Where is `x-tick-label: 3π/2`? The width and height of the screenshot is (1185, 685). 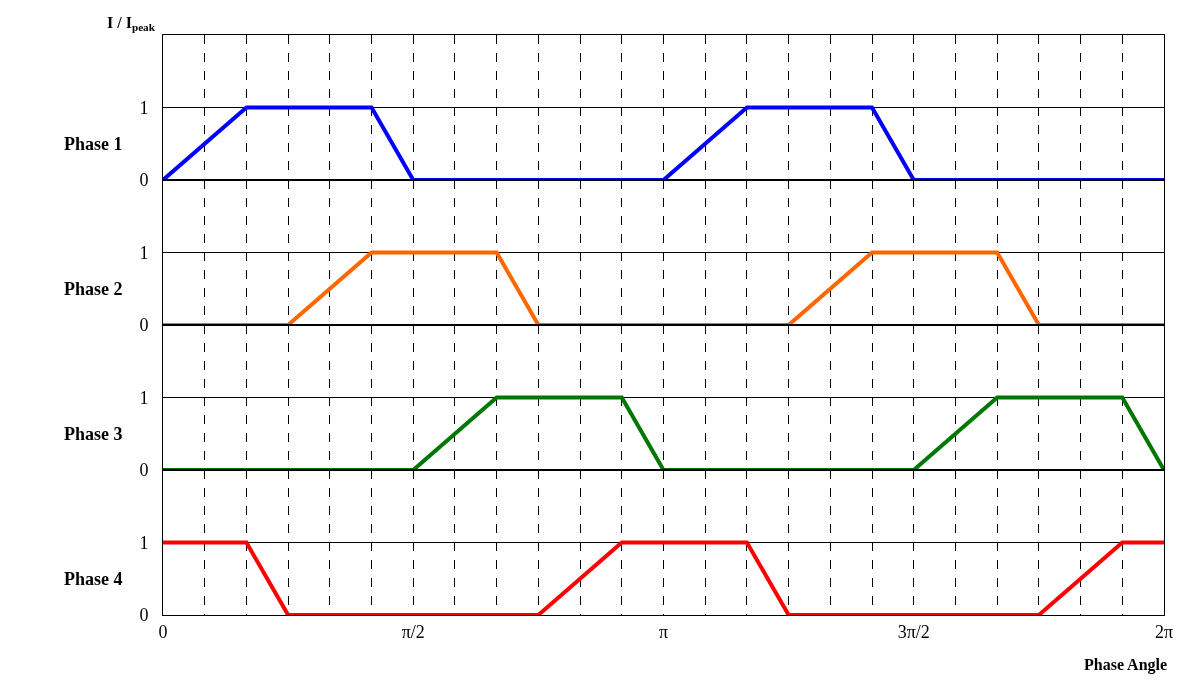 x-tick-label: 3π/2 is located at coordinates (913, 631).